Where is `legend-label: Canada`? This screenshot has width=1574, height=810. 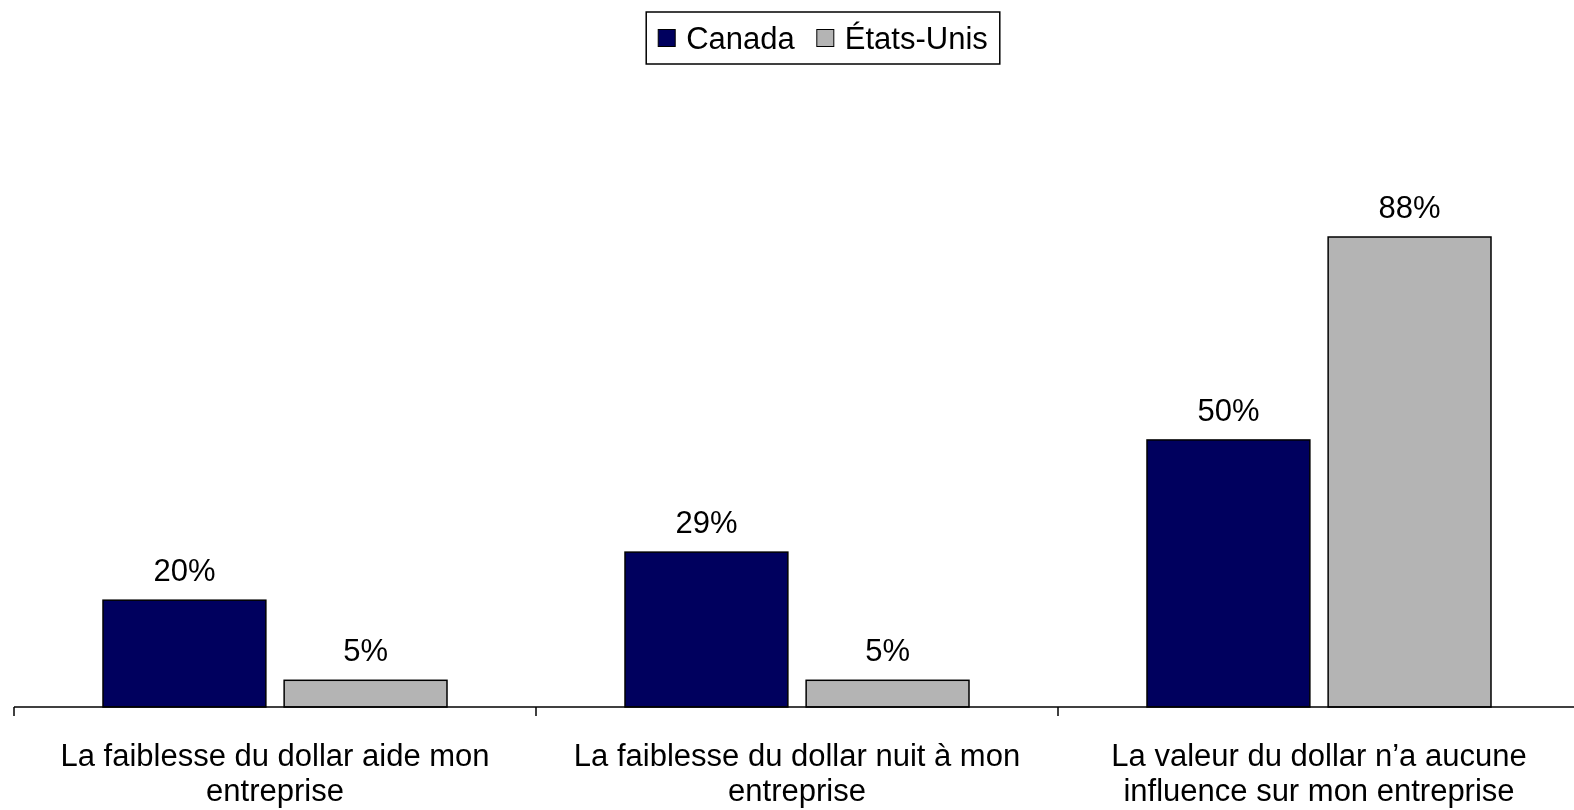
legend-label: Canada is located at coordinates (741, 38).